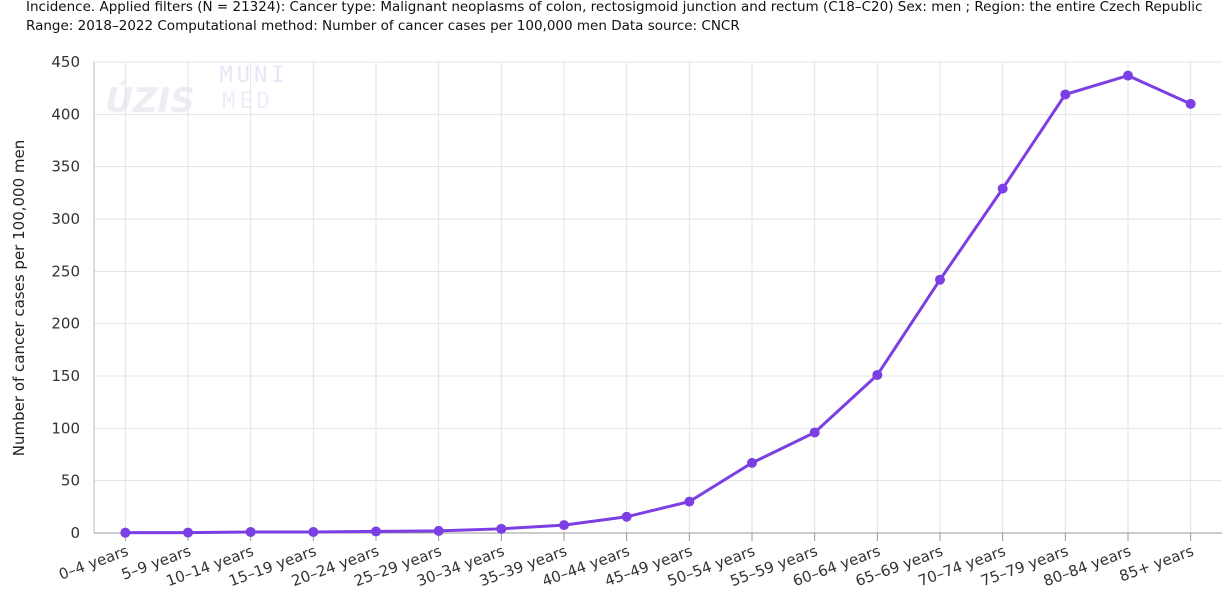 Image resolution: width=1228 pixels, height=614 pixels. Describe the element at coordinates (75, 533) in the screenshot. I see `y-tick-label: 0` at that location.